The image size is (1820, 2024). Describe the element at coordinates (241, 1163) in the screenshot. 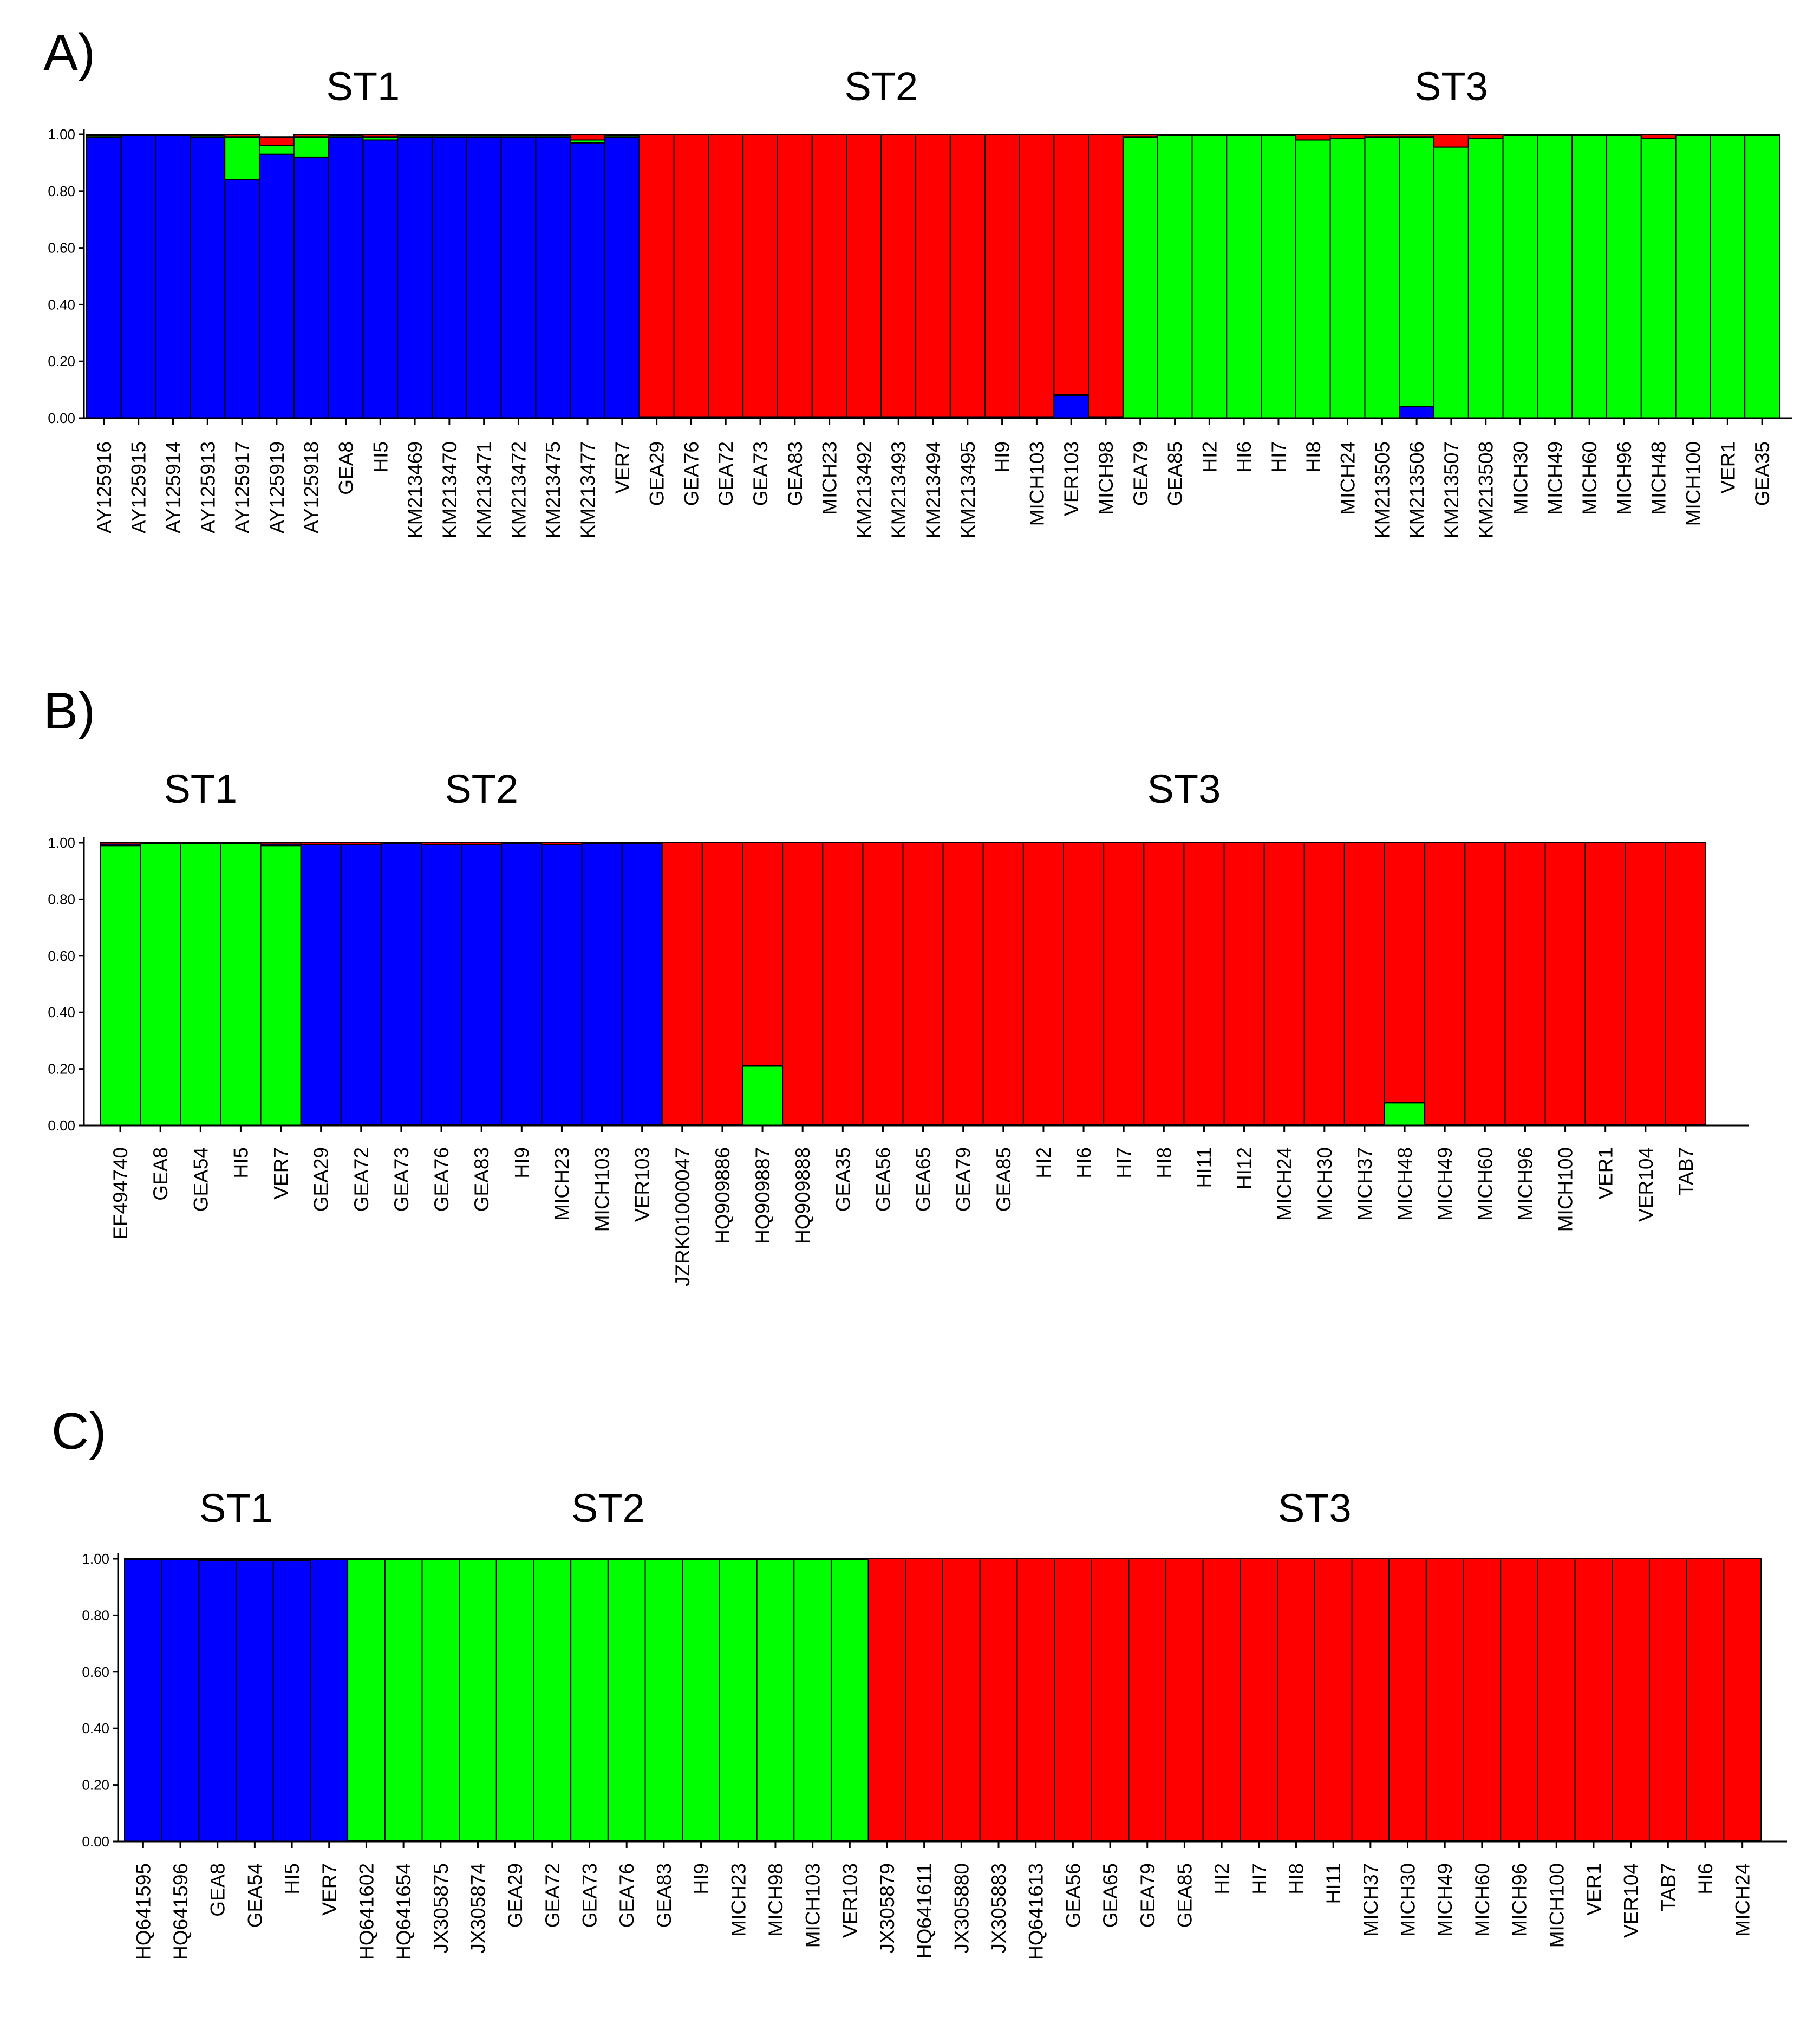

I see `x-tick-label: HI5` at that location.